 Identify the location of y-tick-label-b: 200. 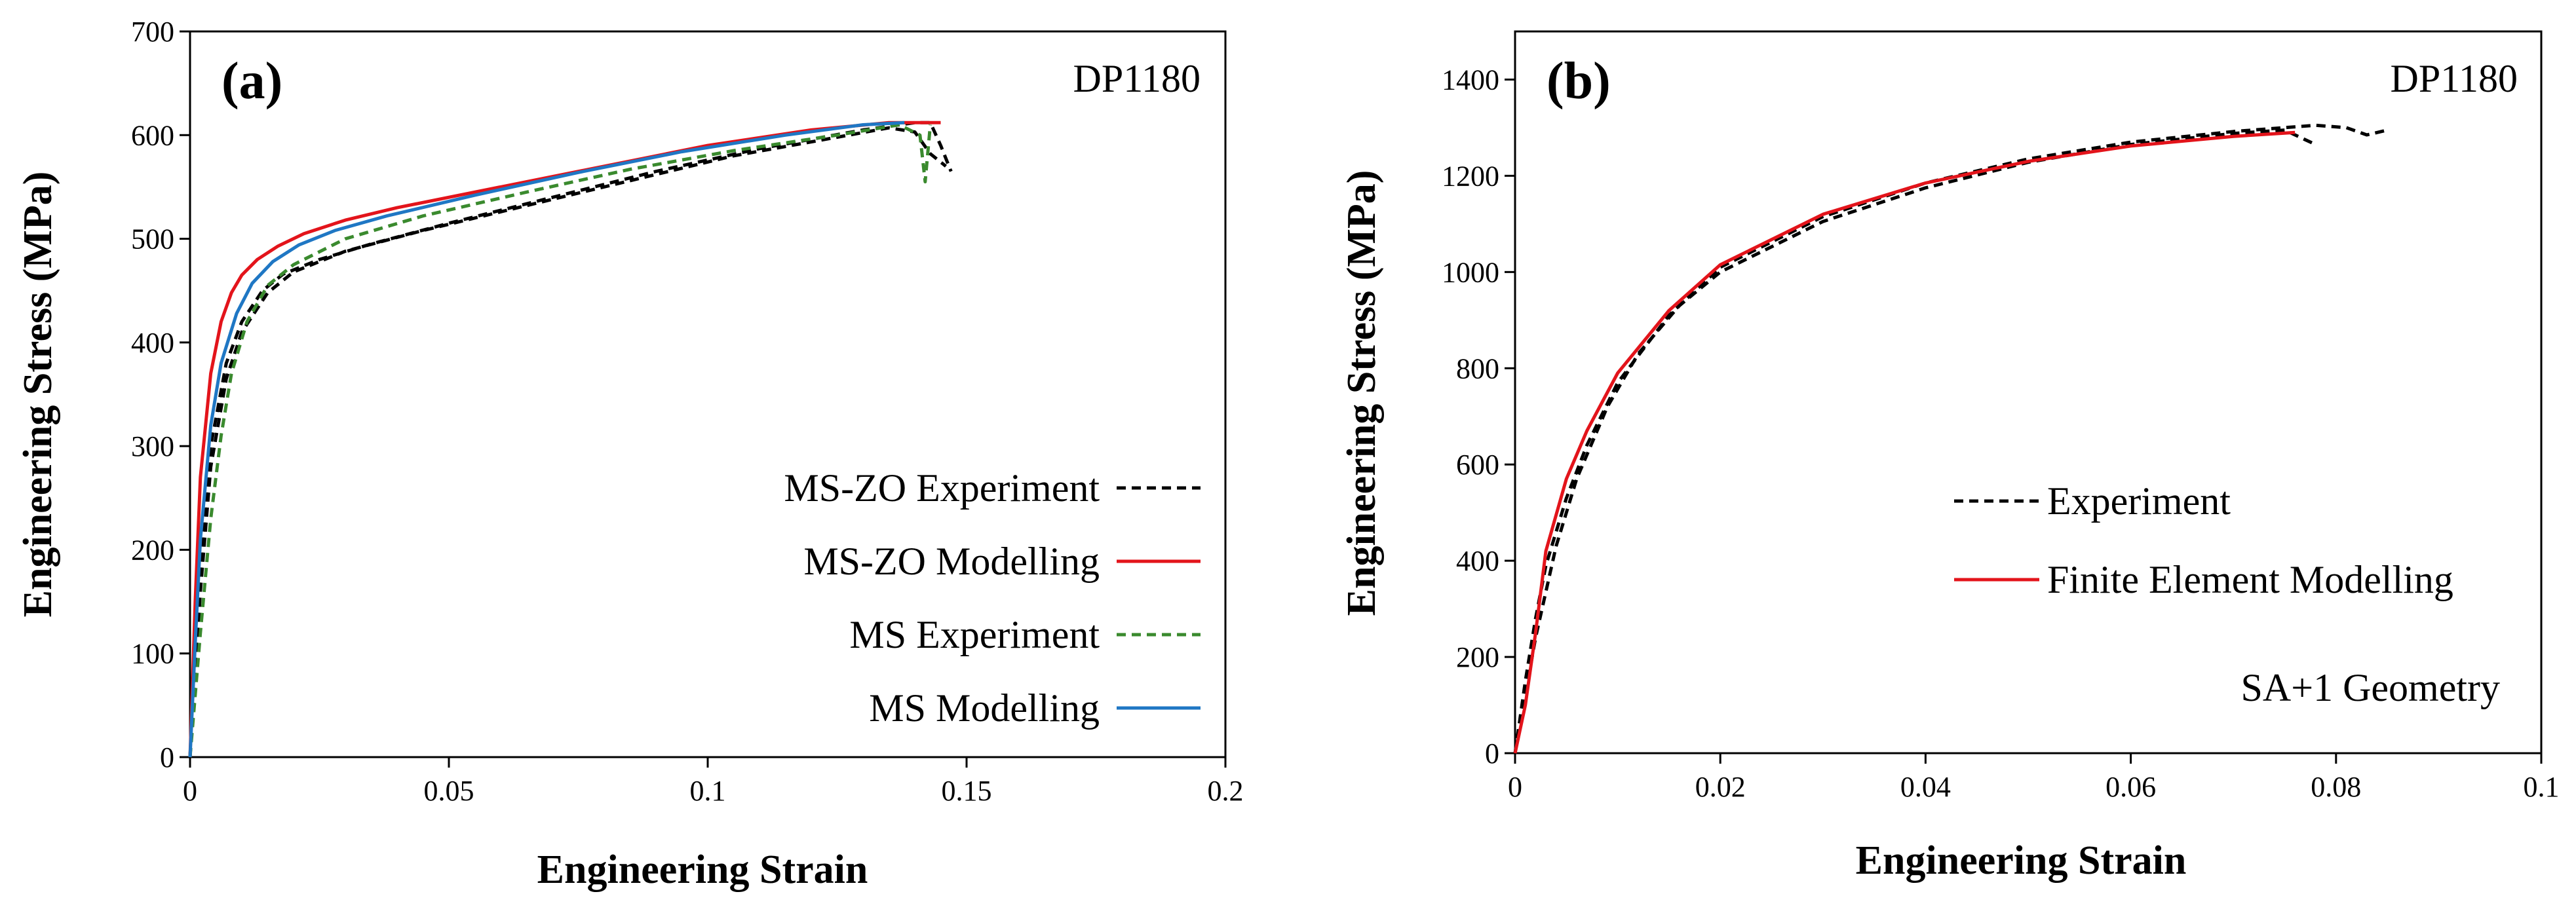
(1477, 657).